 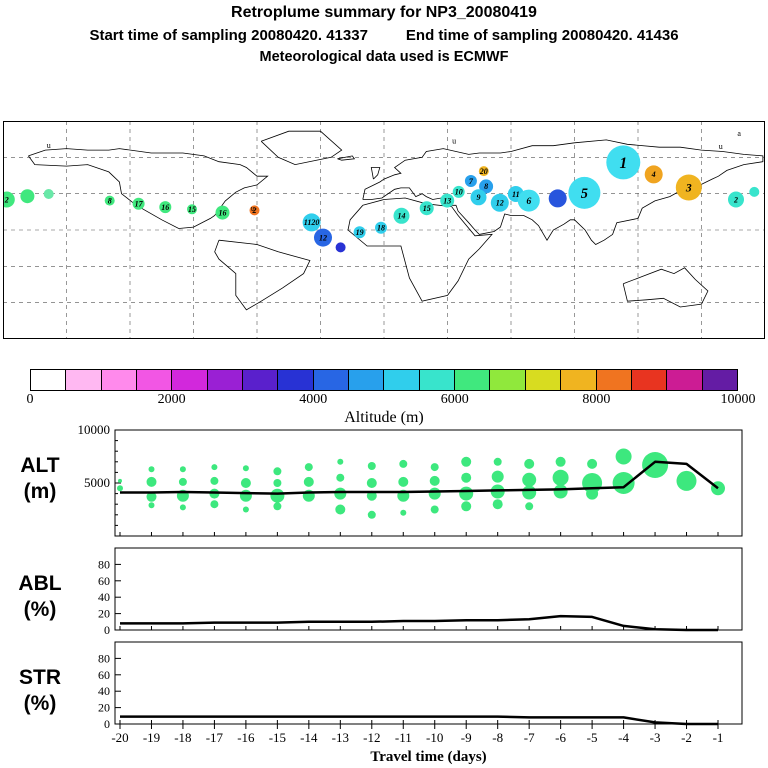 I want to click on x-tick-label: -20, so click(x=119, y=737).